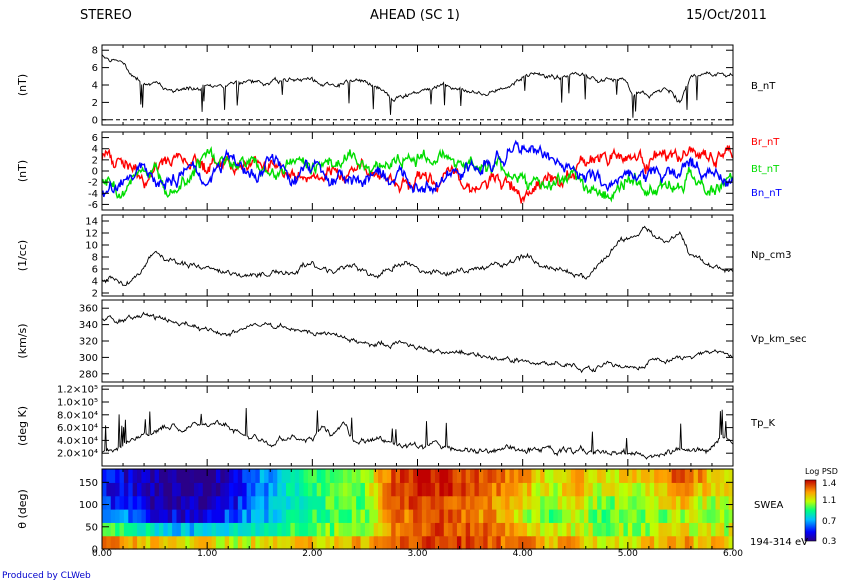  I want to click on y-tick-label: -6, so click(93, 205).